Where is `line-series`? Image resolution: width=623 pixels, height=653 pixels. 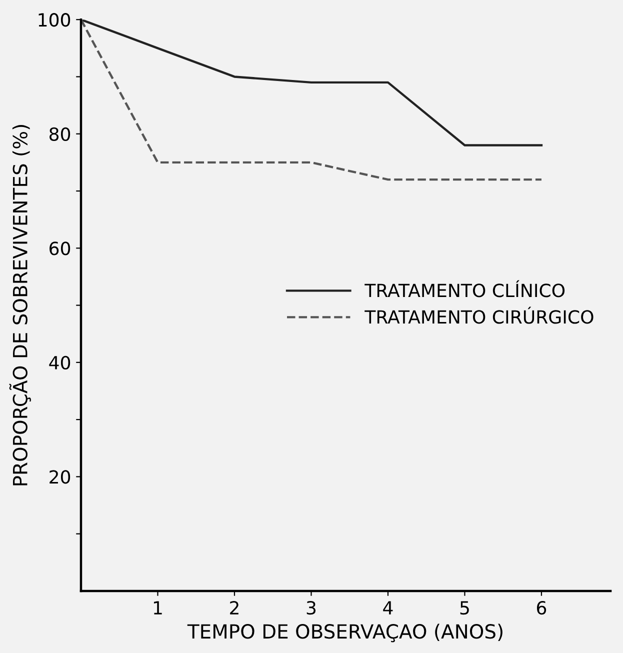 line-series is located at coordinates (311, 83).